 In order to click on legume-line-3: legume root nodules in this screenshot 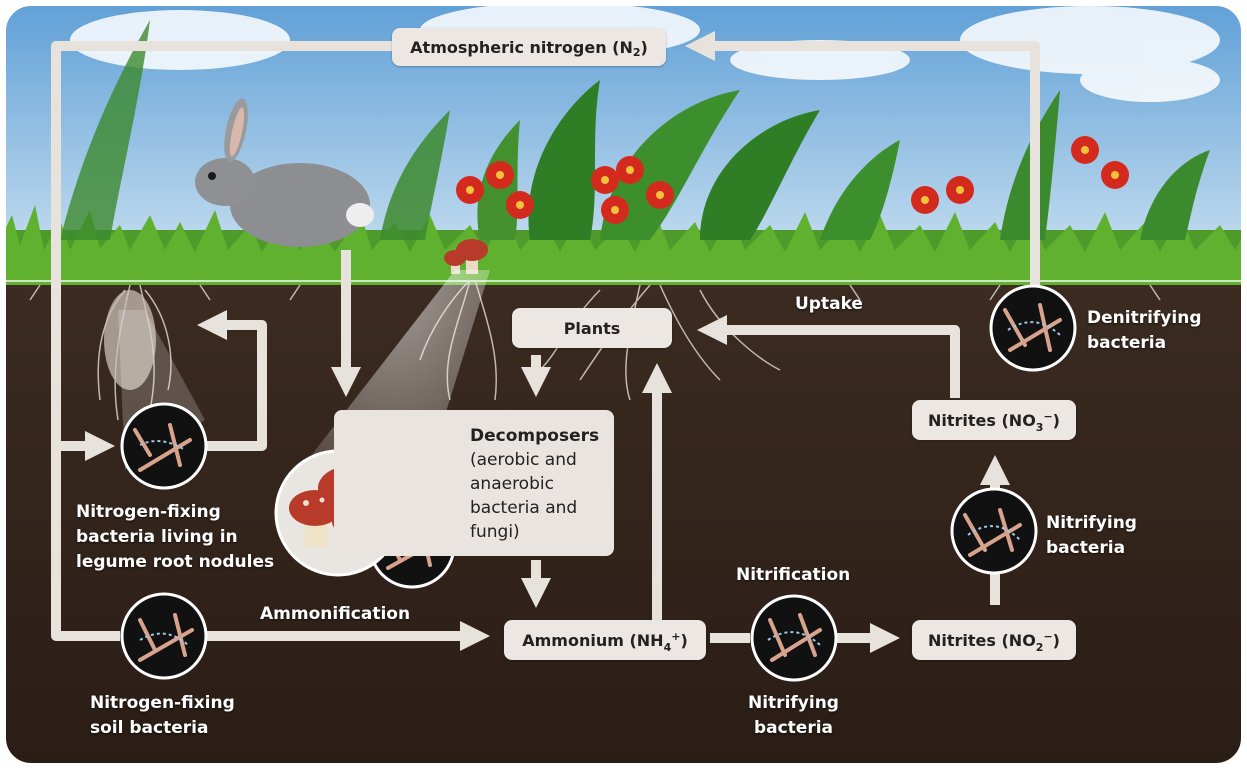, I will do `click(175, 562)`.